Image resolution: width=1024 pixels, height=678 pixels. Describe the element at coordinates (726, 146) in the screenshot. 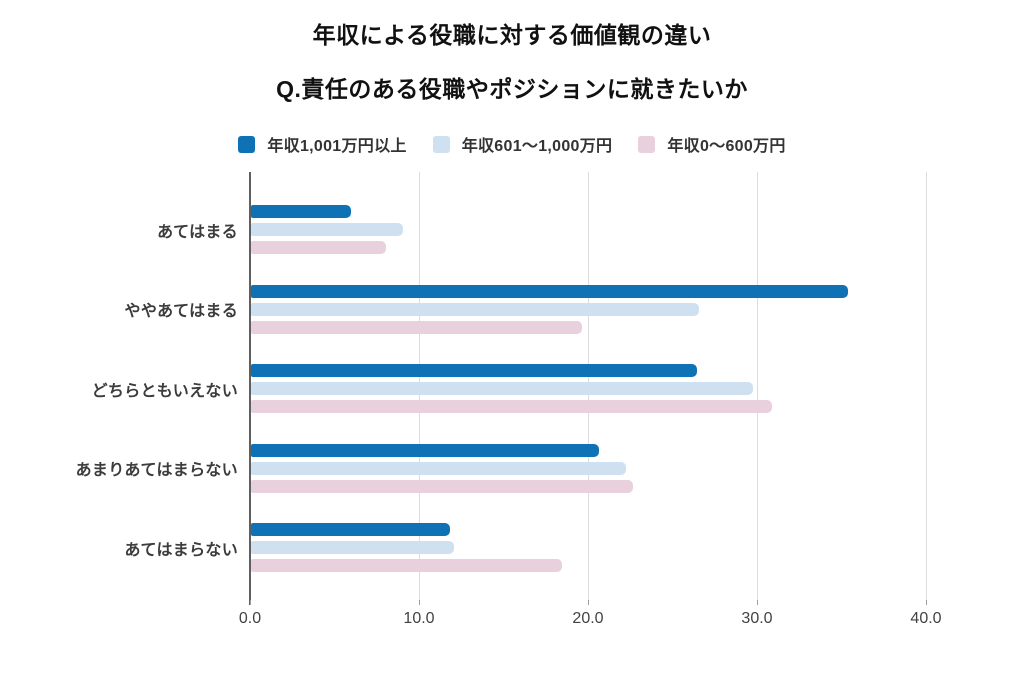

I see `legend-label-income-0-600: 年収0〜600万円` at that location.